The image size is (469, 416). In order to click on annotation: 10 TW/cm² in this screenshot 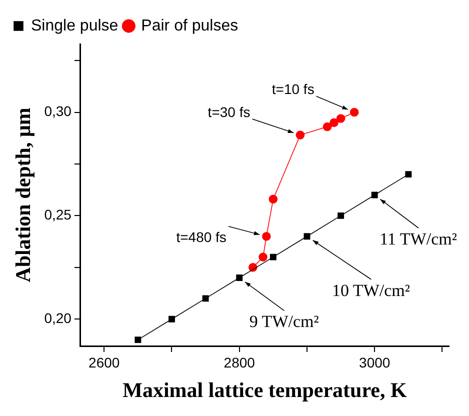, I will do `click(371, 290)`.